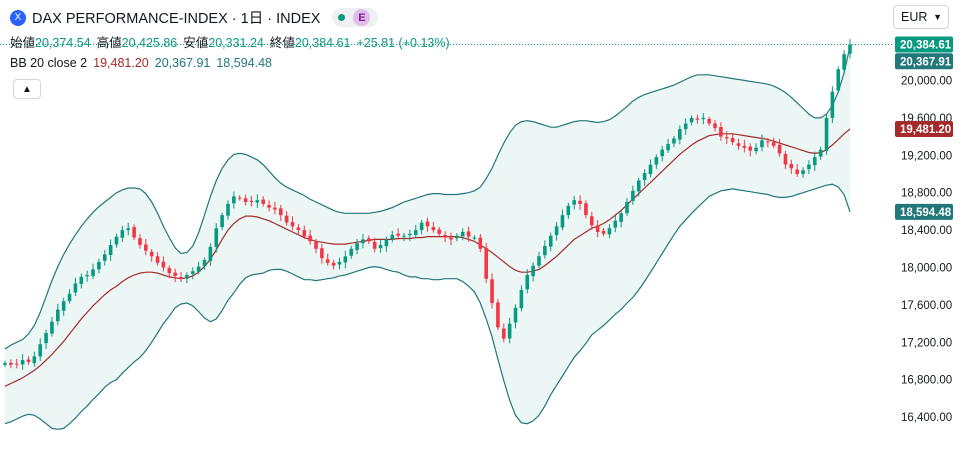  What do you see at coordinates (403, 43) in the screenshot?
I see `change-value: +25.81 (+0.13%)` at bounding box center [403, 43].